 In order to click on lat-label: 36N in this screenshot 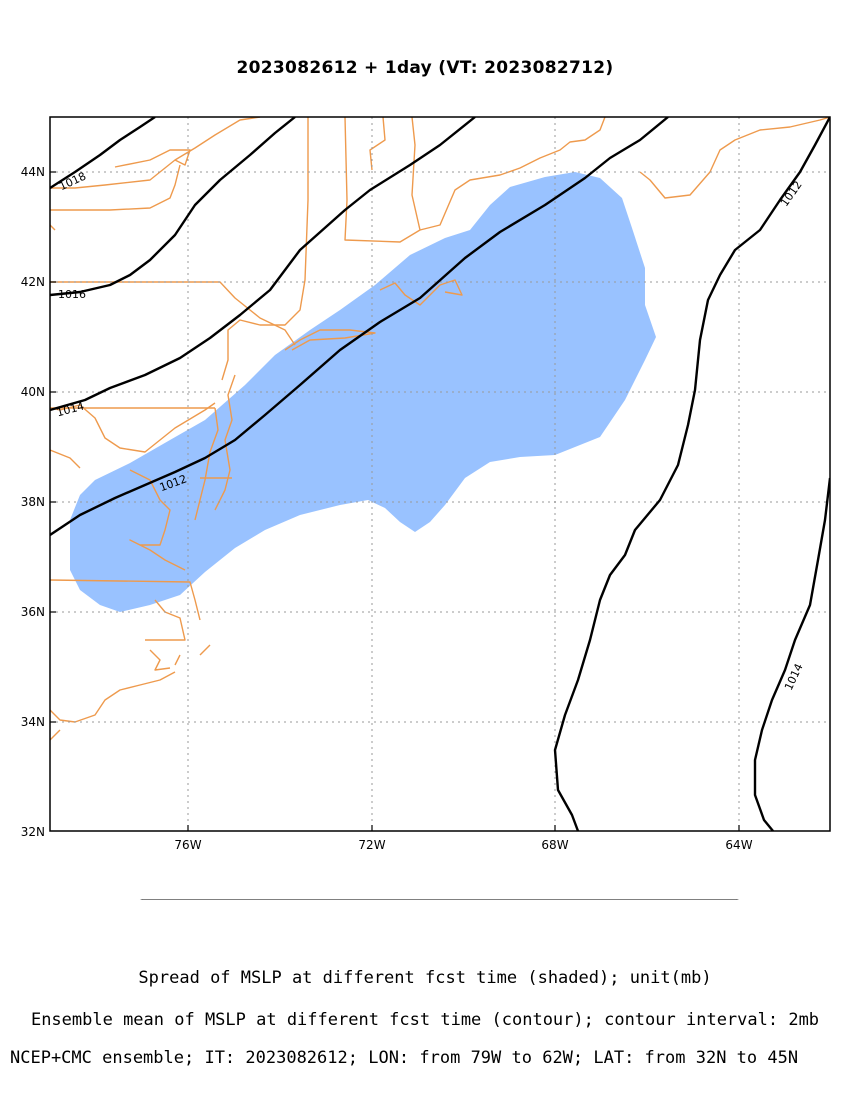, I will do `click(33, 612)`.